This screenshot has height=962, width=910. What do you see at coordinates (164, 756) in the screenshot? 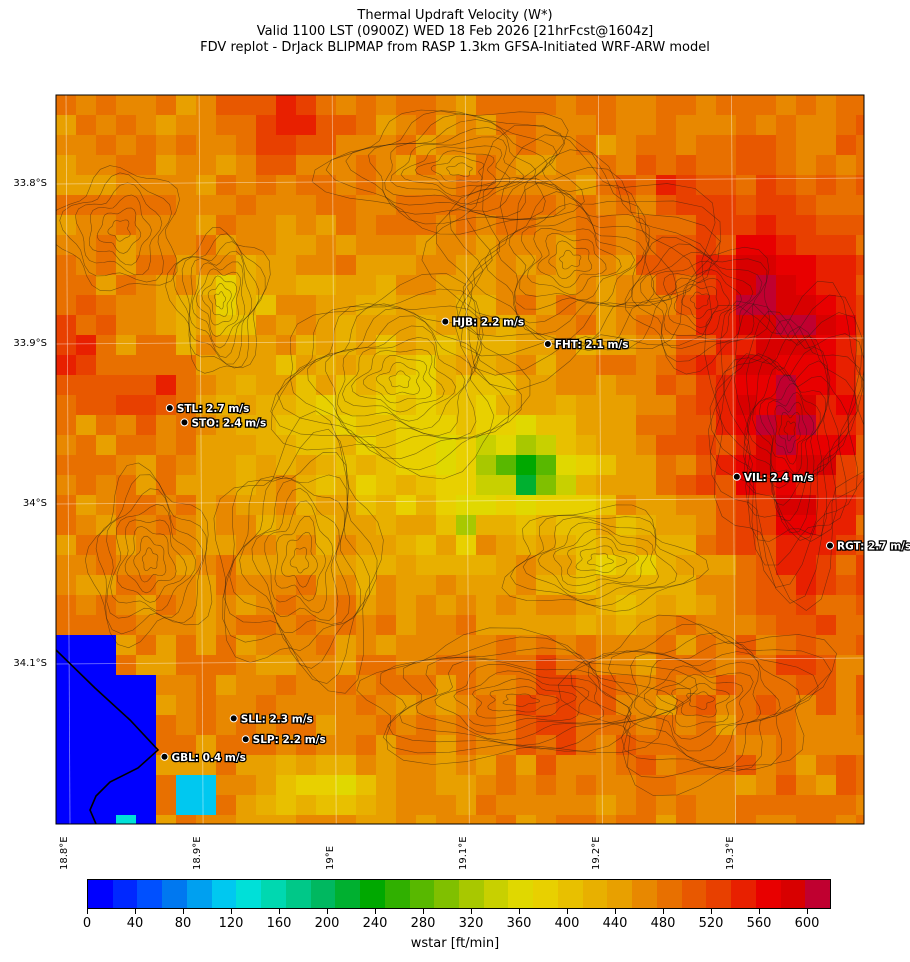
I see `station-marker-gbl` at bounding box center [164, 756].